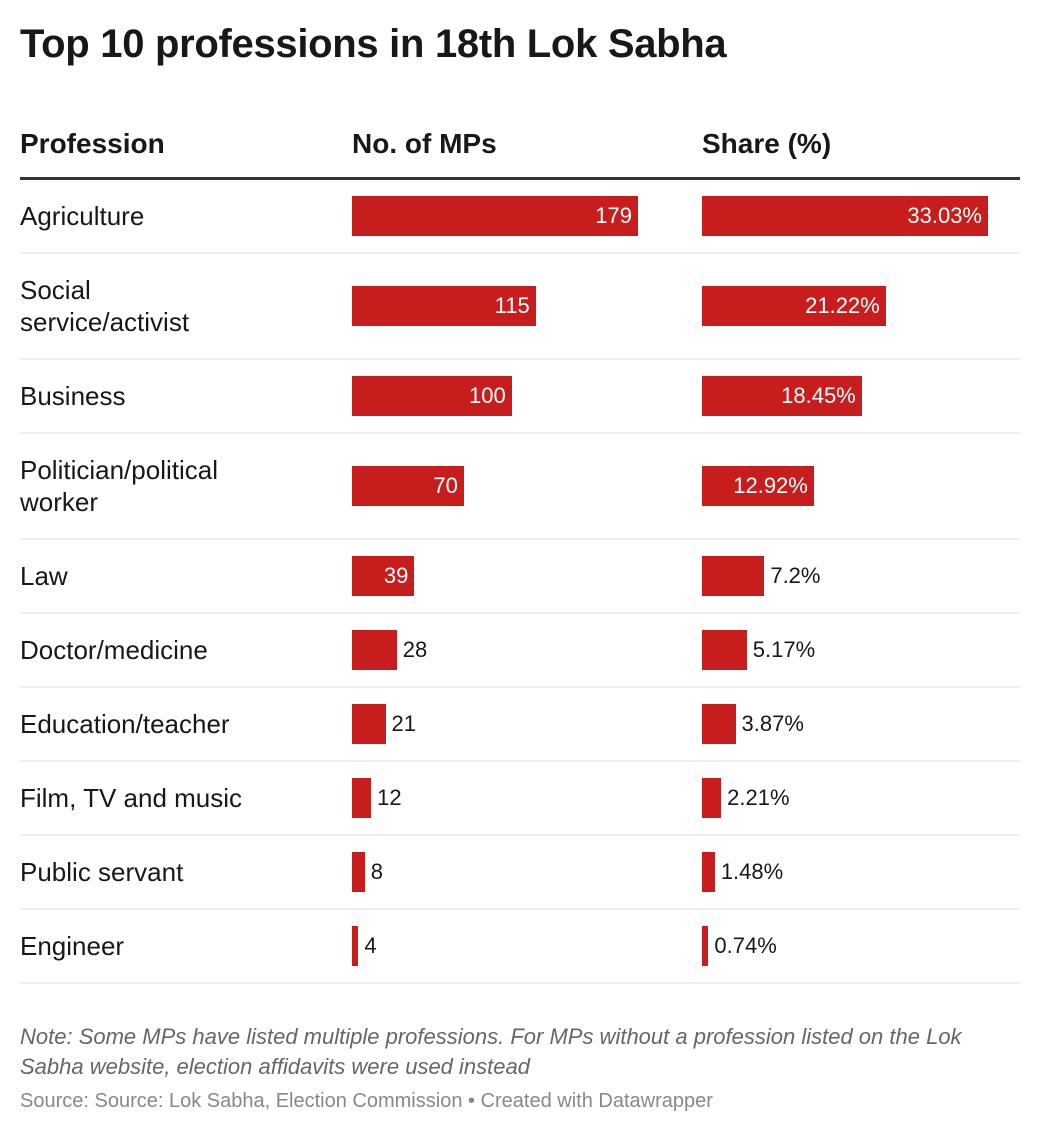  What do you see at coordinates (445, 485) in the screenshot?
I see `mps-value-label: 70` at bounding box center [445, 485].